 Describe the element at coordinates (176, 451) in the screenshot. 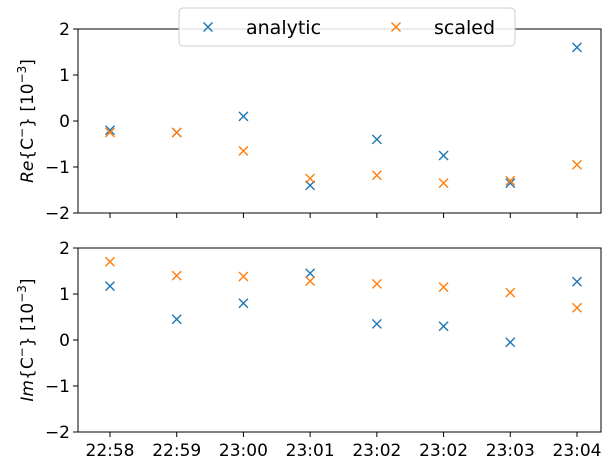

I see `x-tick-label: 22:59` at that location.